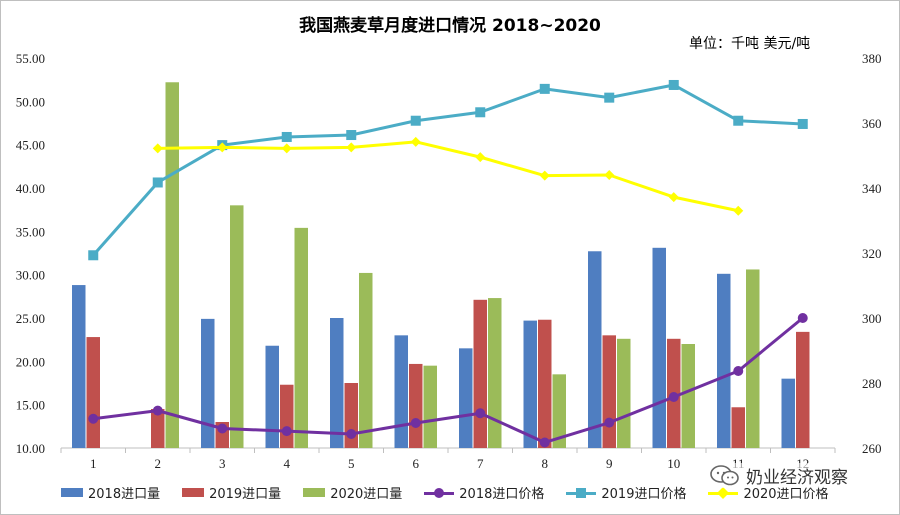 This screenshot has height=515, width=900. Describe the element at coordinates (193, 492) in the screenshot. I see `legend-swatch-2019-volume` at that location.